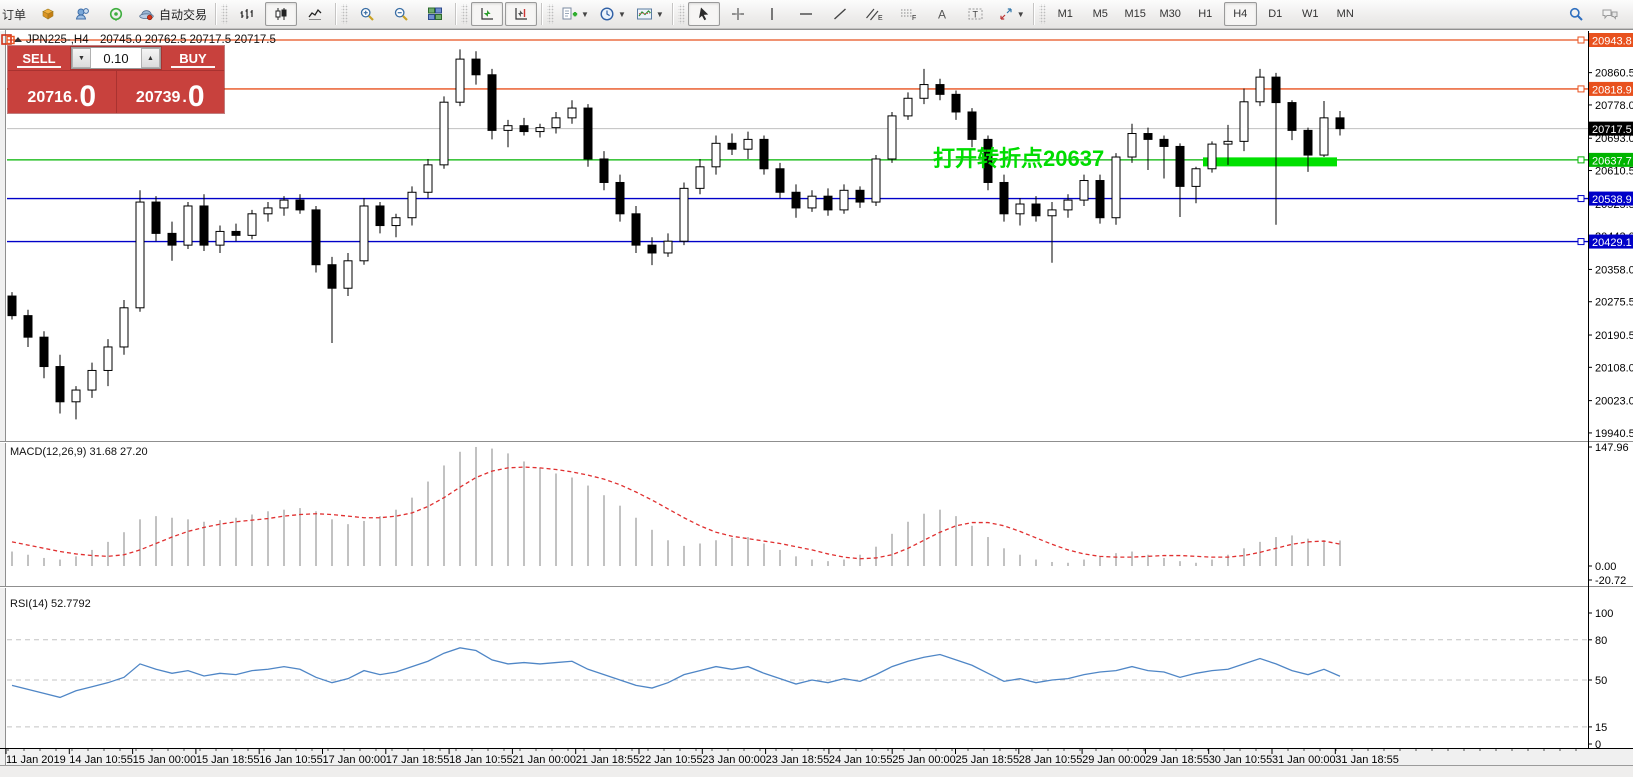 The image size is (1633, 777). Describe the element at coordinates (1611, 40) in the screenshot. I see `price-badge` at that location.